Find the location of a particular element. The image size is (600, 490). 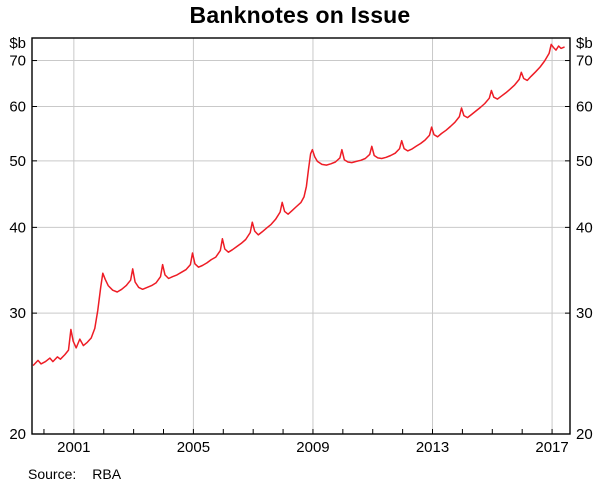

y-tick-label-right: 30 is located at coordinates (584, 313).